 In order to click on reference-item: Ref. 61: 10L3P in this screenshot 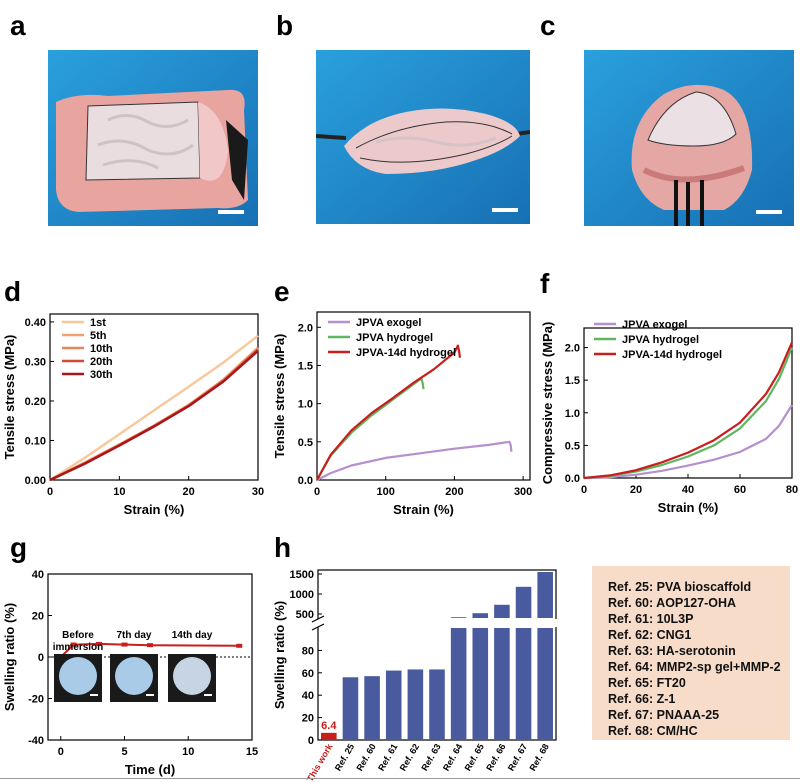, I will do `click(651, 619)`.